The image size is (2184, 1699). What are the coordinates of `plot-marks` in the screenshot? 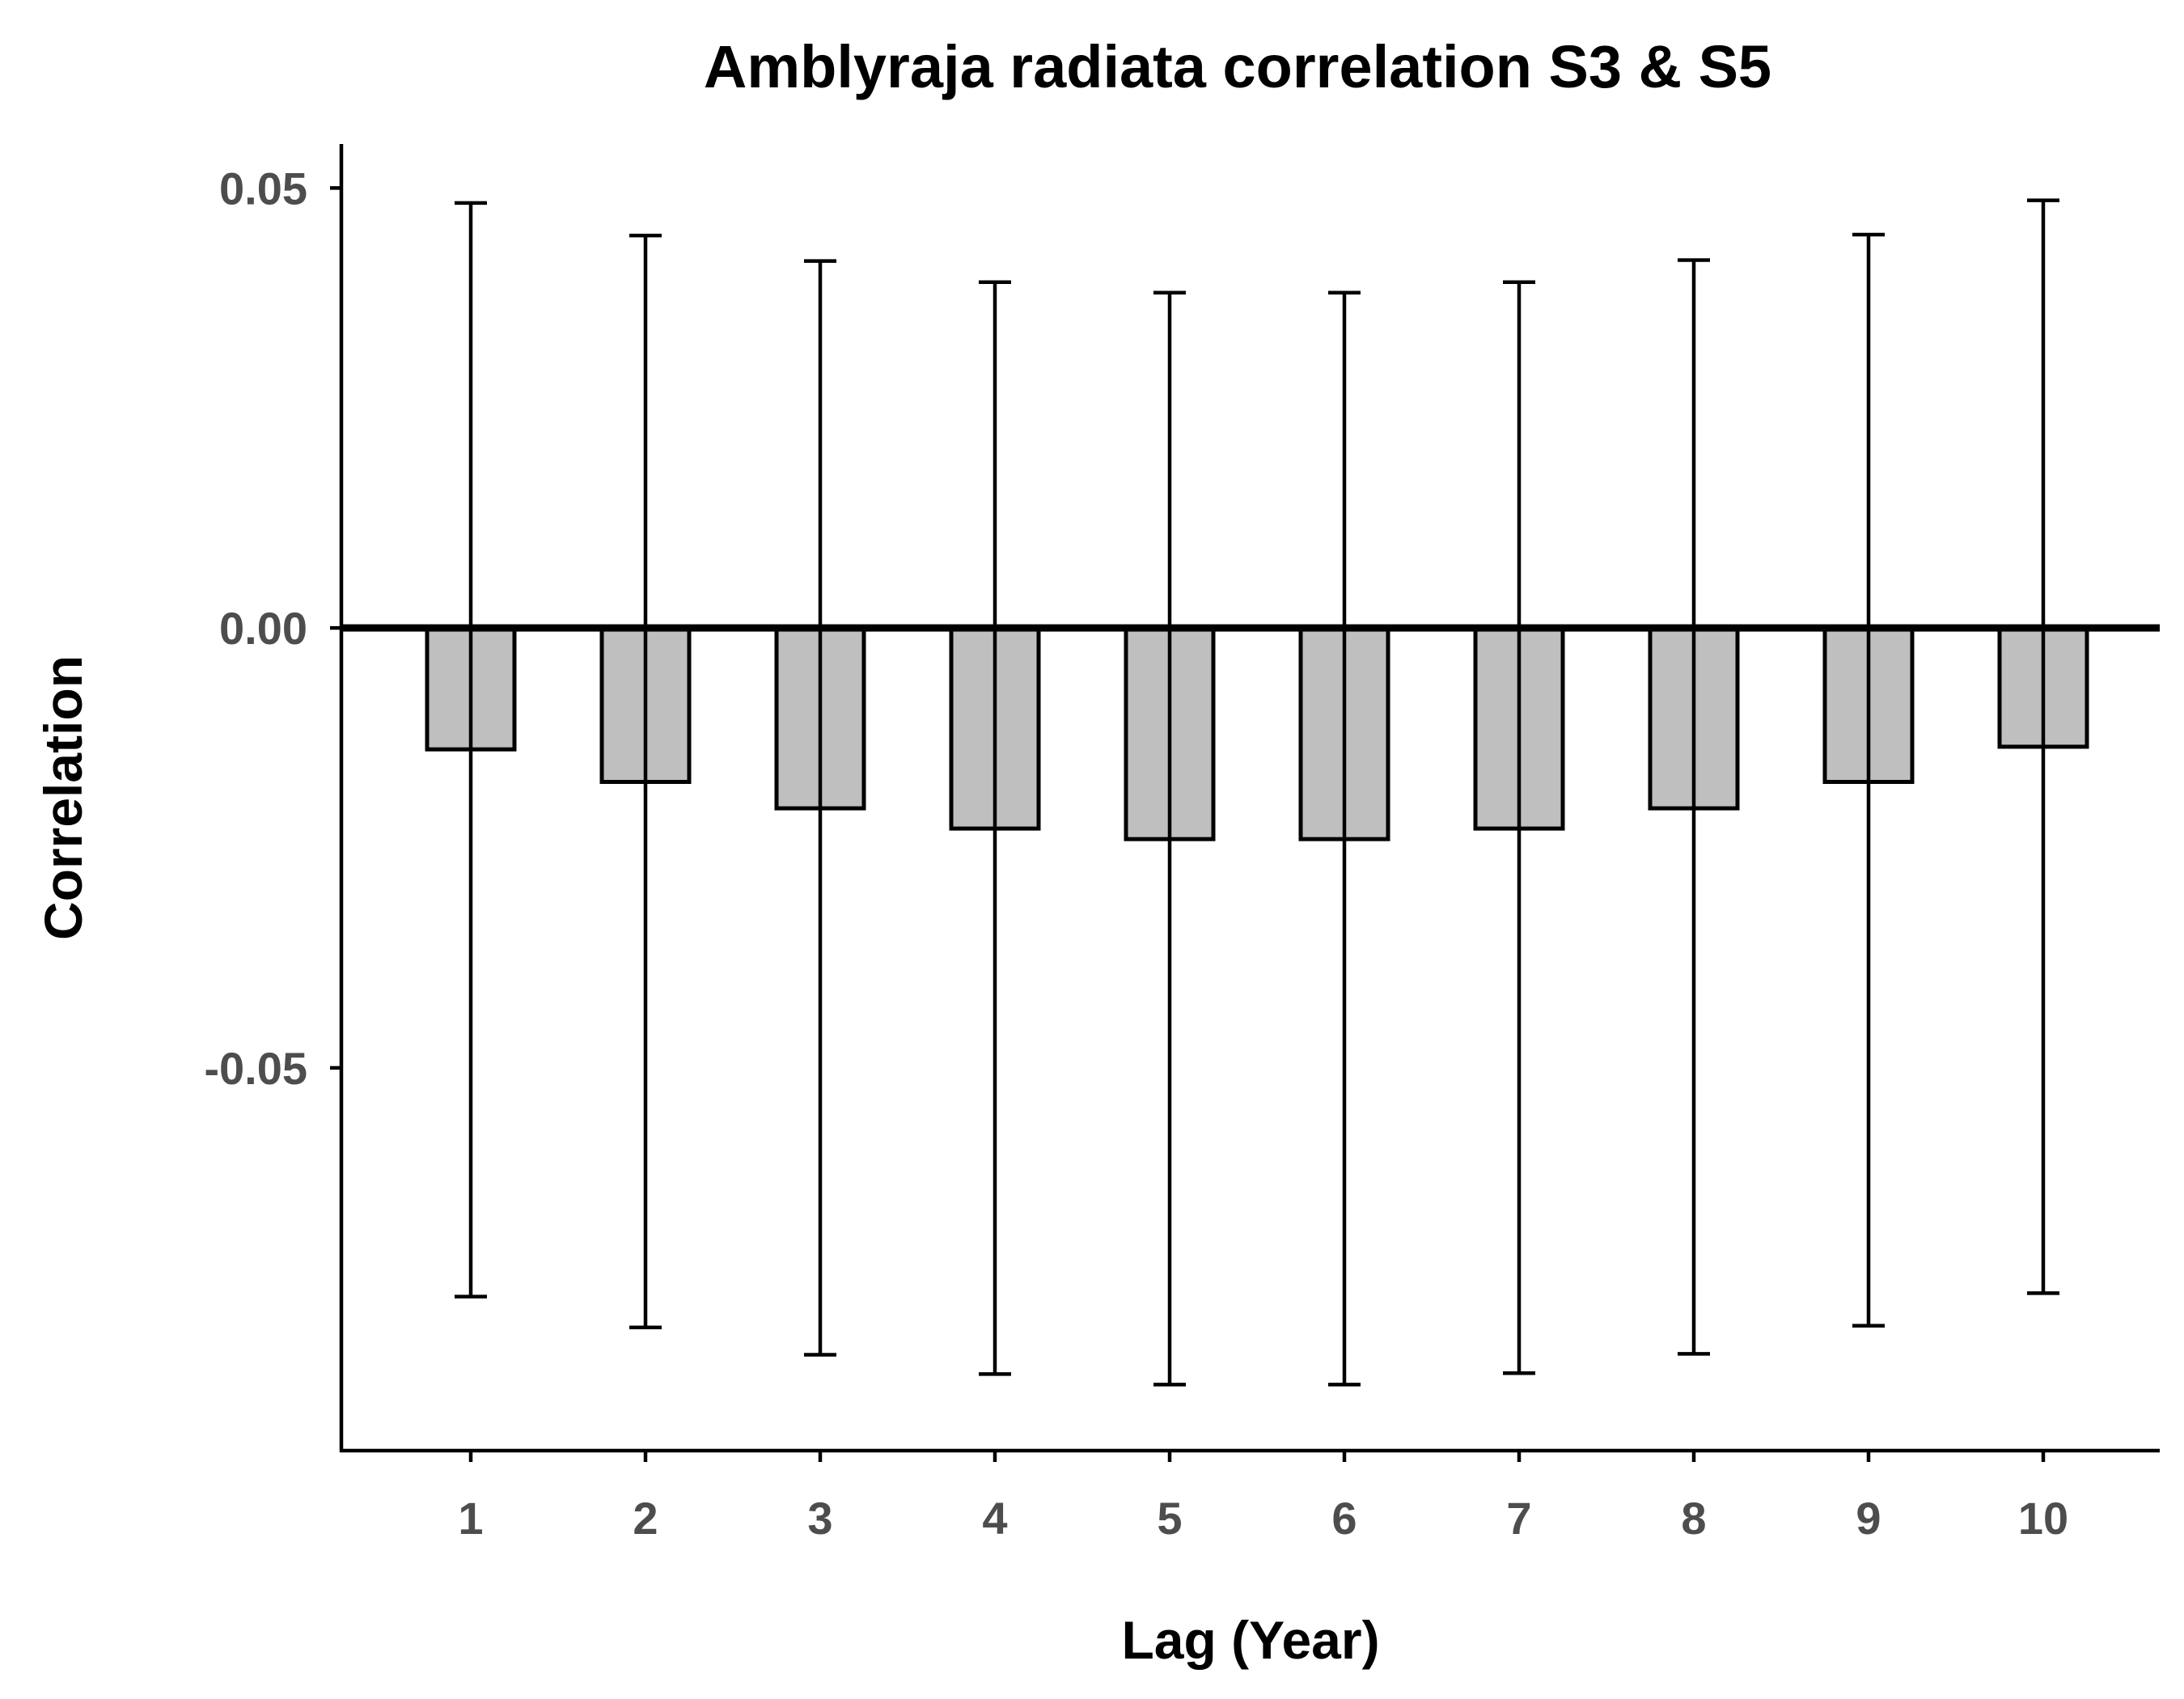 It's located at (1257, 733).